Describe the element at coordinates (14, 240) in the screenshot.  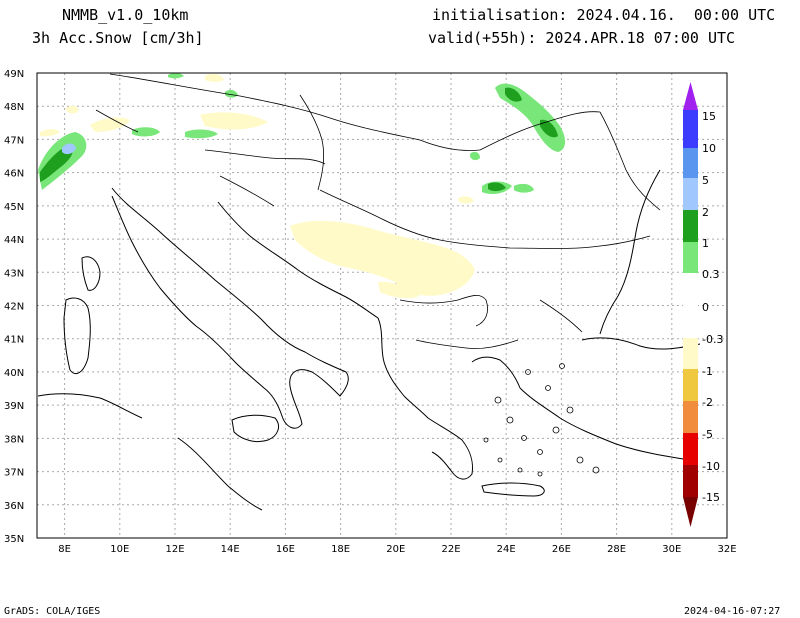
I see `lat-label: 44N` at that location.